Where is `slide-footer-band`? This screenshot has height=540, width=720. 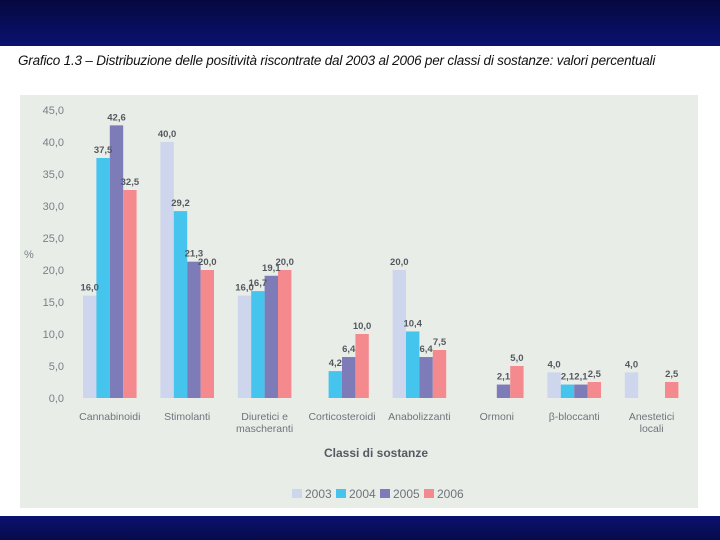
slide-footer-band is located at coordinates (360, 528).